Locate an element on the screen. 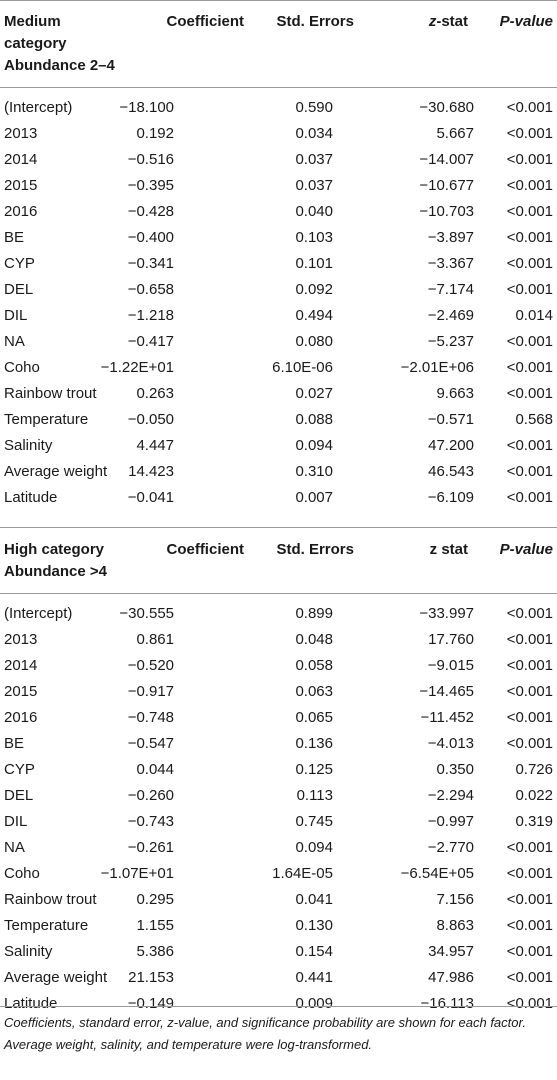 Image resolution: width=557 pixels, height=1080 pixels. table-row: DIL −0.743 0.745 −0.997 0.319 is located at coordinates (278, 822).